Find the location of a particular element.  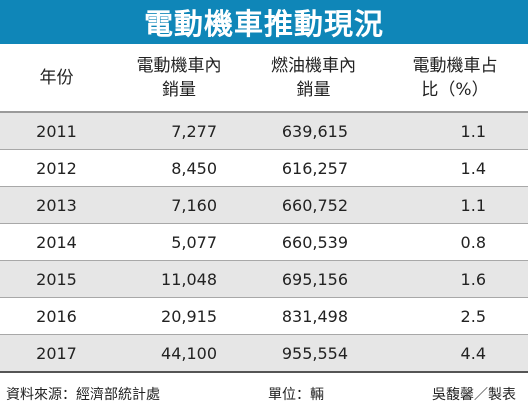

column-header-line: 電動機車內 is located at coordinates (179, 65).